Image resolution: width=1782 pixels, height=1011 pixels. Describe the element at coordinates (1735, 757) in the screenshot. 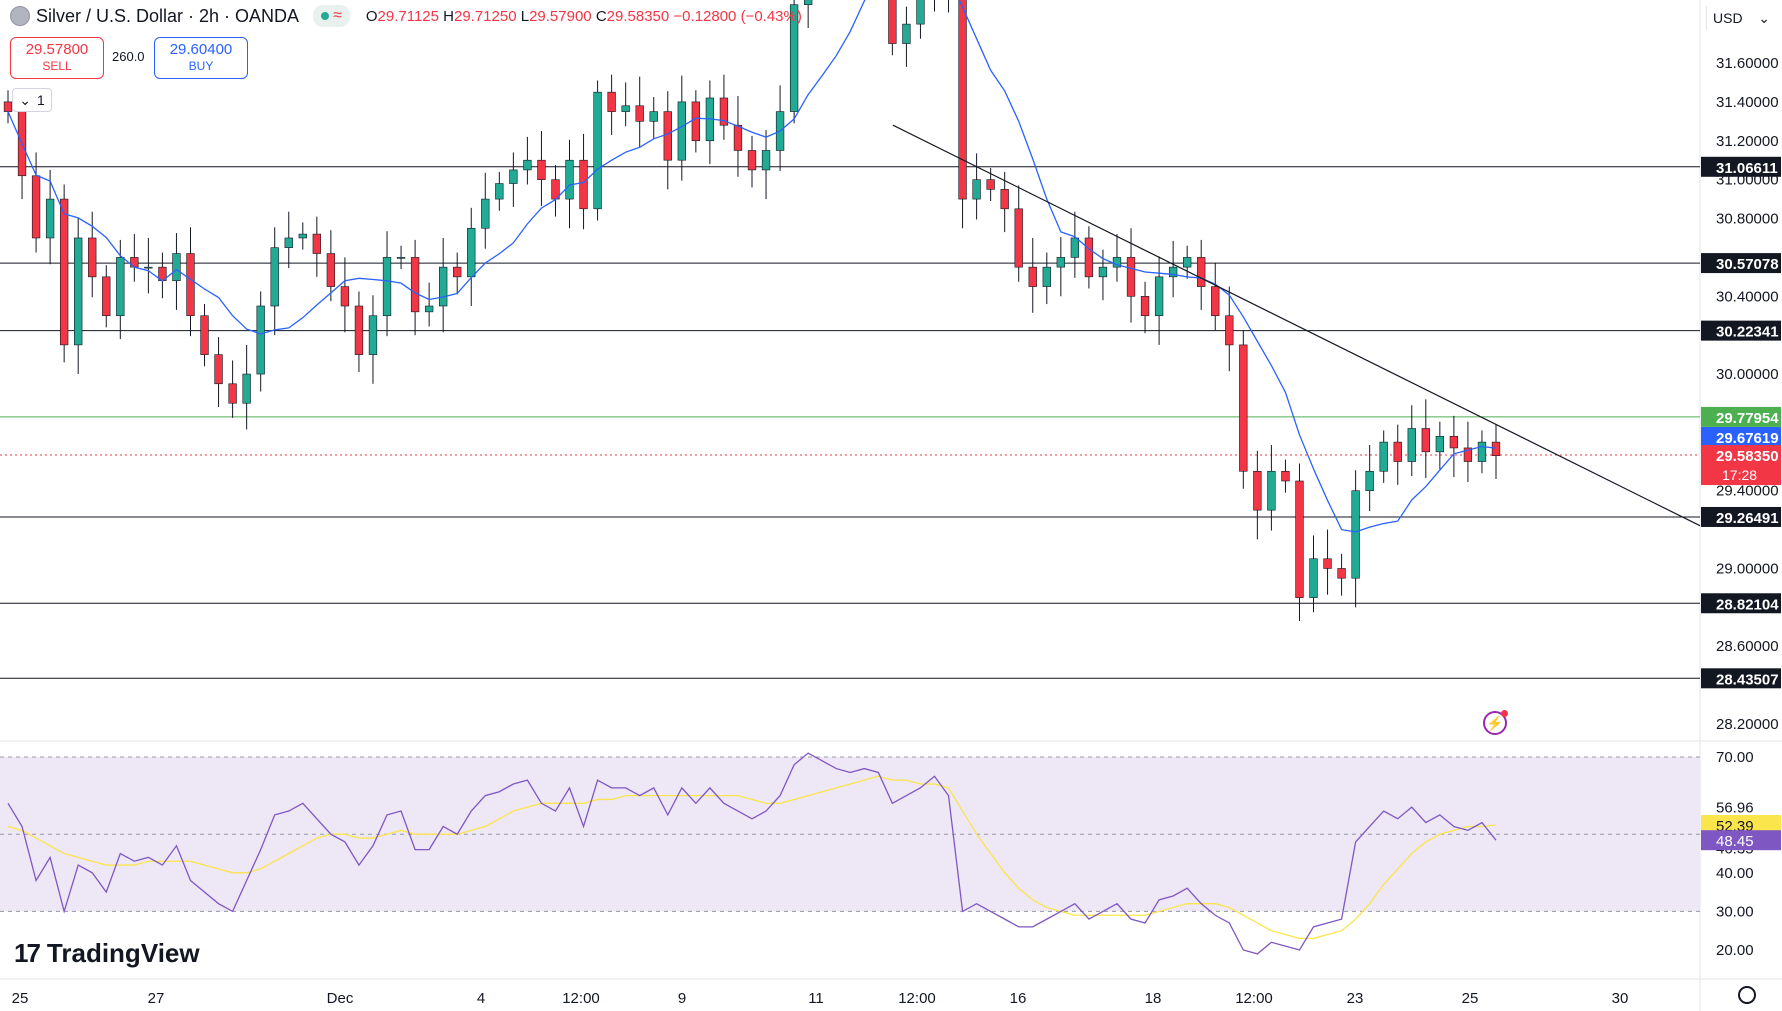

I see `rsi-tick-label: 70.00` at that location.